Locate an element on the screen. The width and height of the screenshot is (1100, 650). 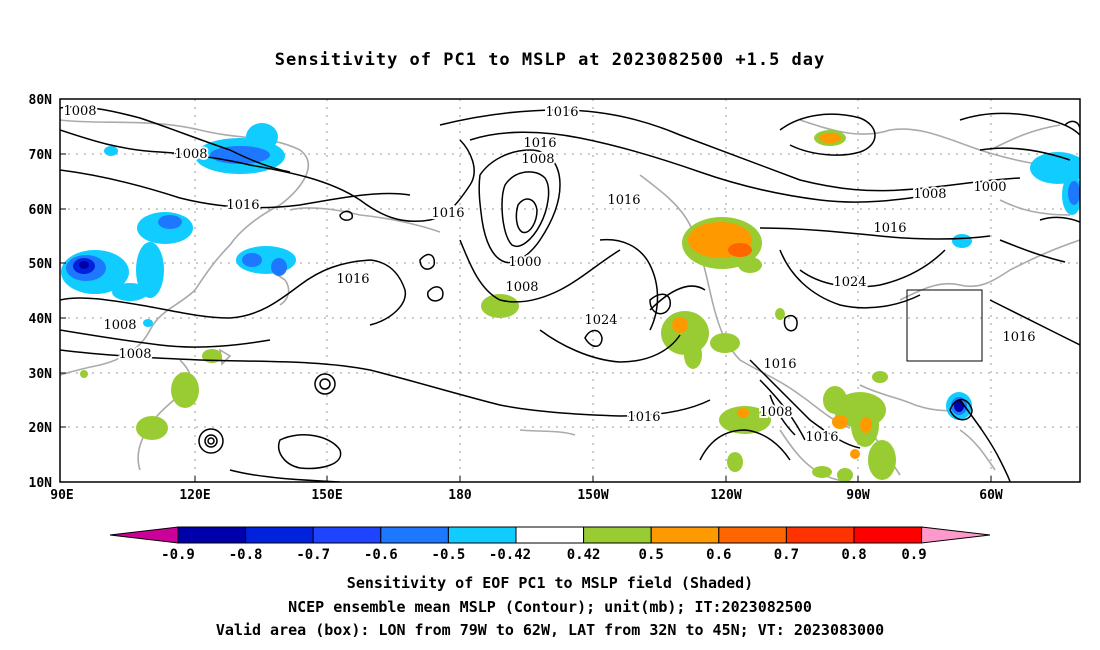
colorbar-label: 0.42 is located at coordinates (584, 555).